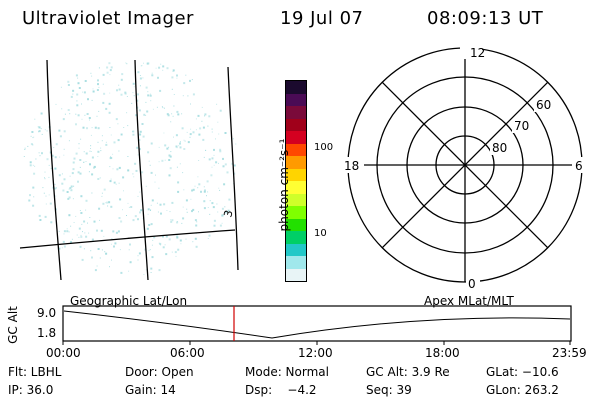 Image resolution: width=600 pixels, height=400 pixels. Describe the element at coordinates (499, 148) in the screenshot. I see `polar-lat-label-80: 80` at that location.